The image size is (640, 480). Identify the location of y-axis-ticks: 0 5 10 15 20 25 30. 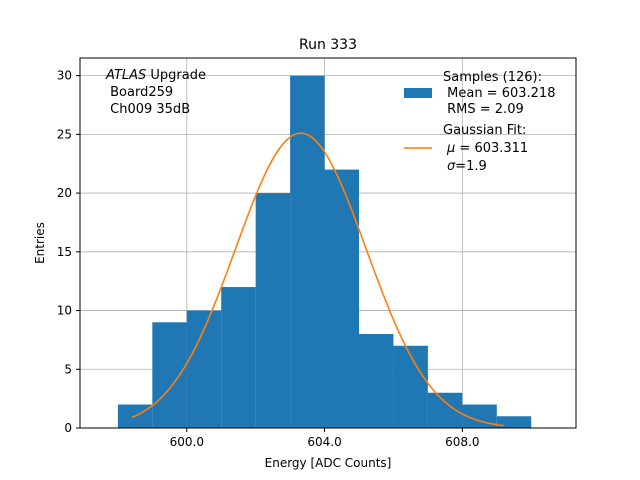
(68, 252).